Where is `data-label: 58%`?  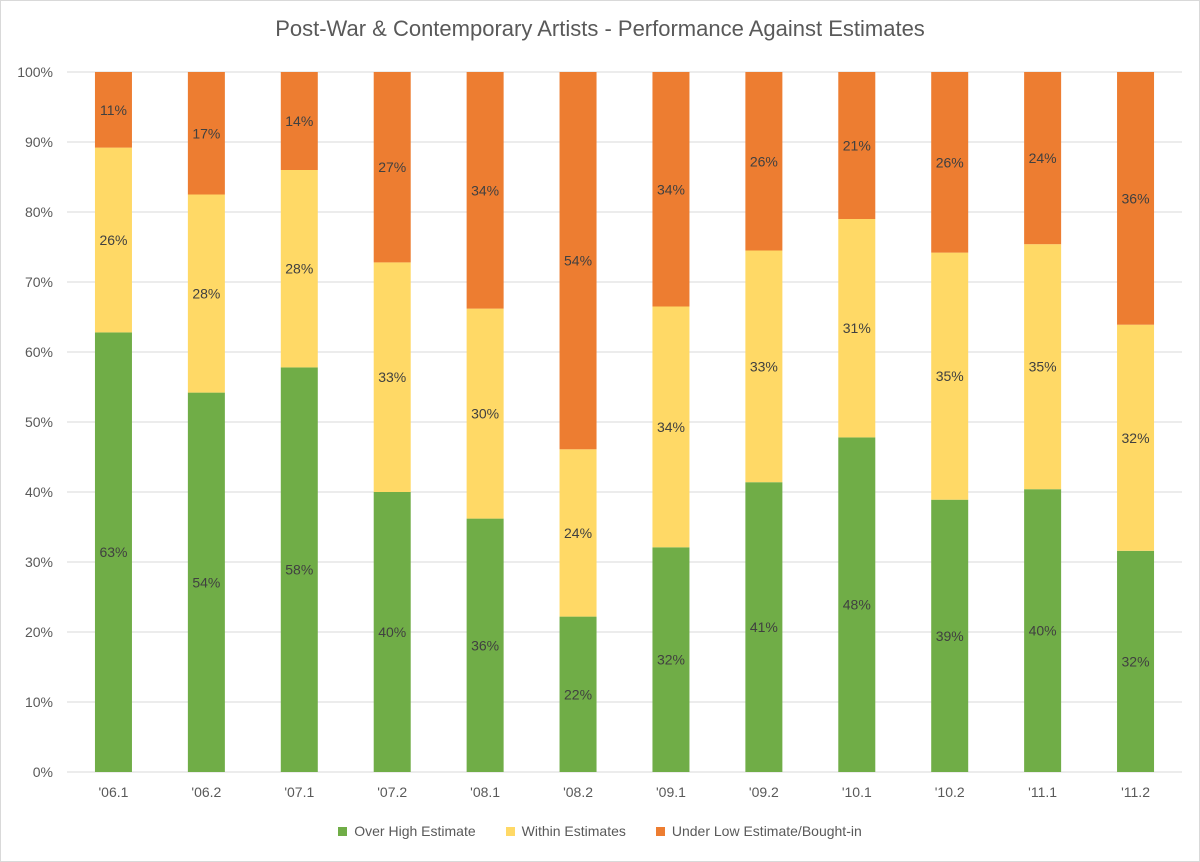 data-label: 58% is located at coordinates (299, 570).